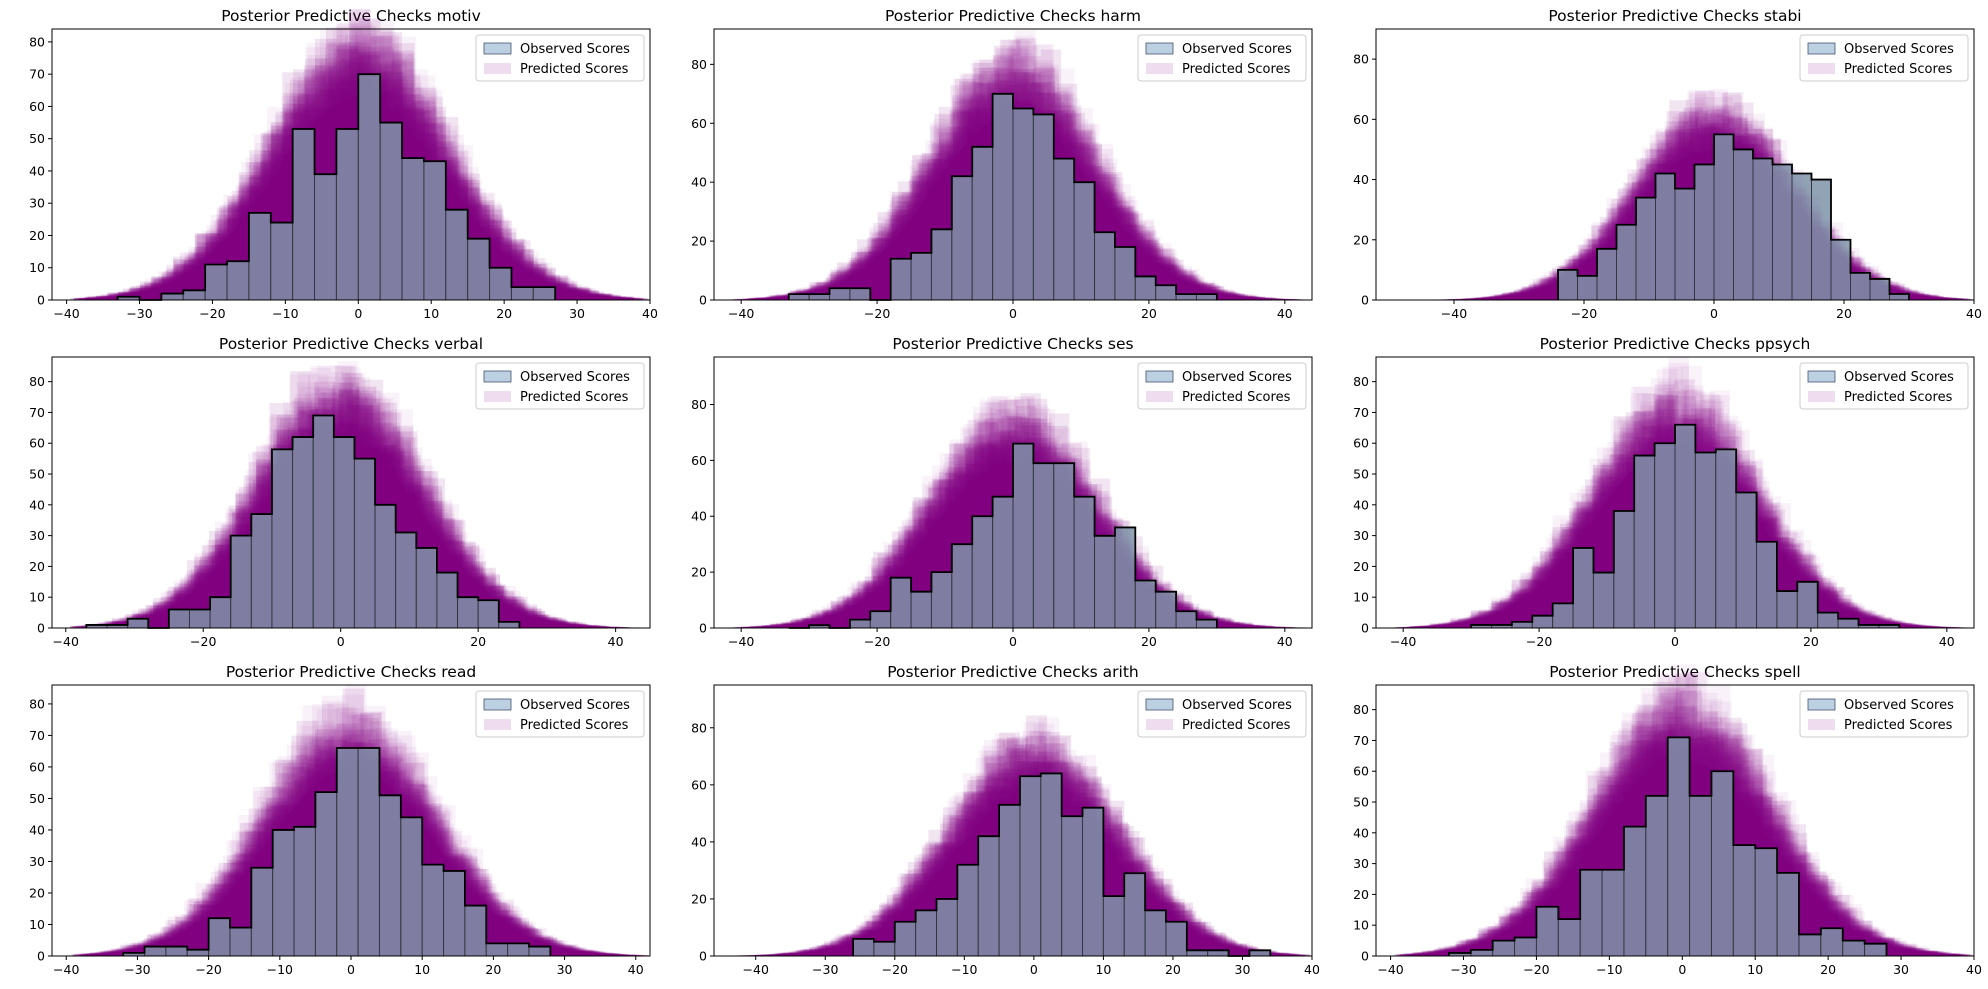 Image resolution: width=1988 pixels, height=989 pixels. I want to click on legend-observed-swatch, so click(1159, 704).